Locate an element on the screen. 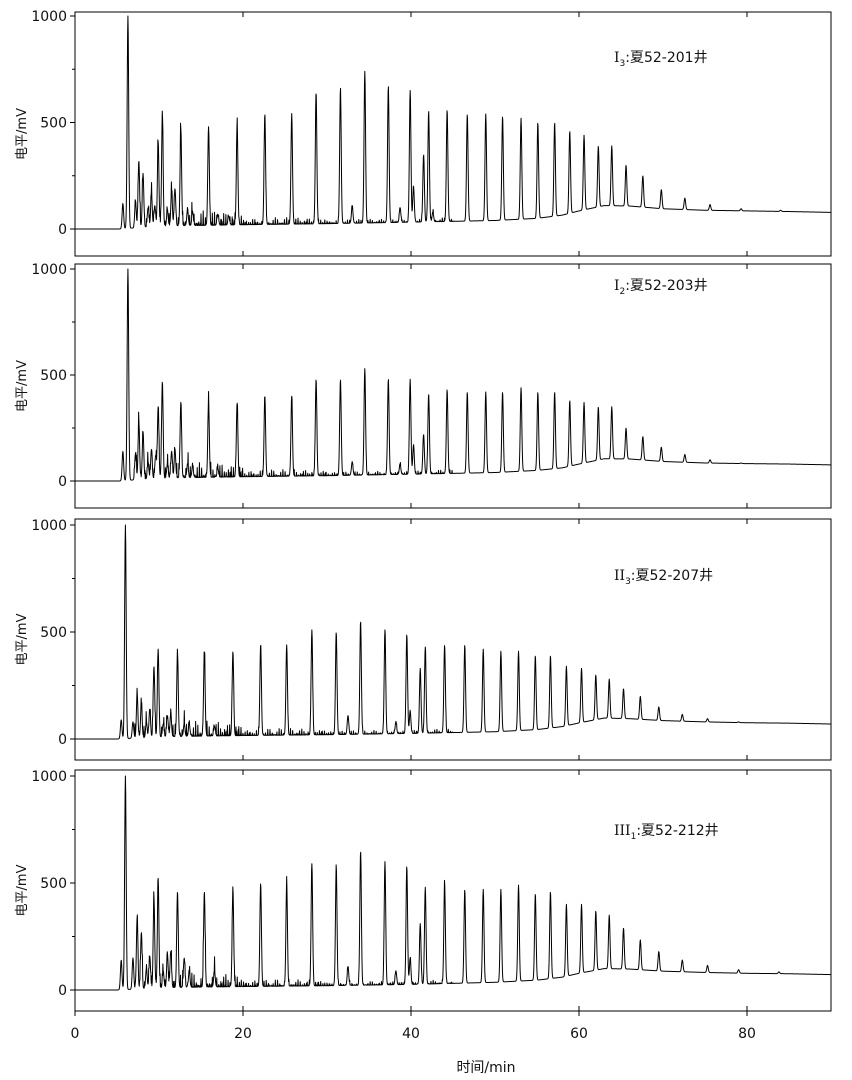 This screenshot has height=1080, width=852. x-axis-title: 时间/min is located at coordinates (485, 1068).